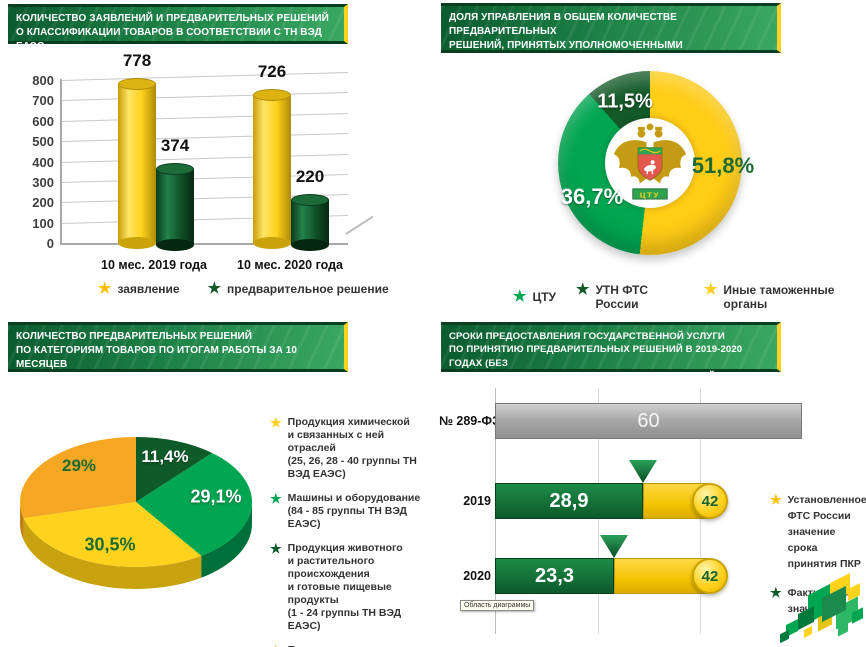 The height and width of the screenshot is (647, 866). What do you see at coordinates (43, 182) in the screenshot?
I see `y-tick-label: 300` at bounding box center [43, 182].